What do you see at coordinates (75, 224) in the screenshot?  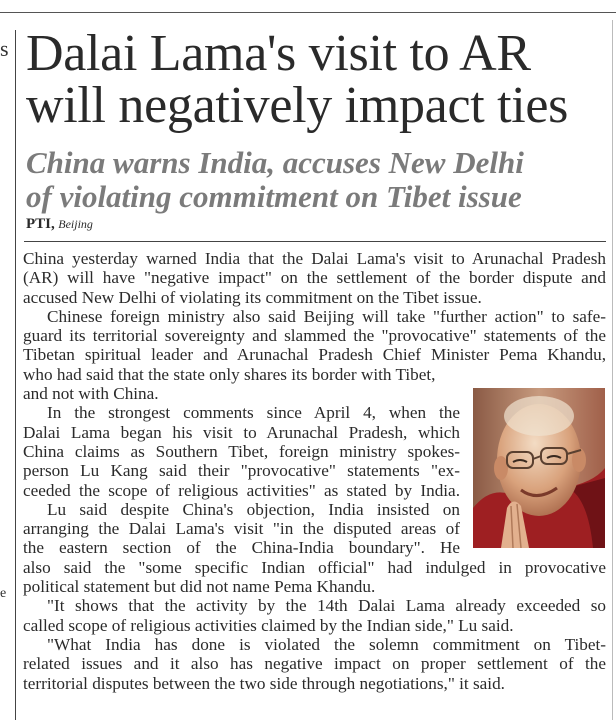 I see `byline-place: Beijing` at bounding box center [75, 224].